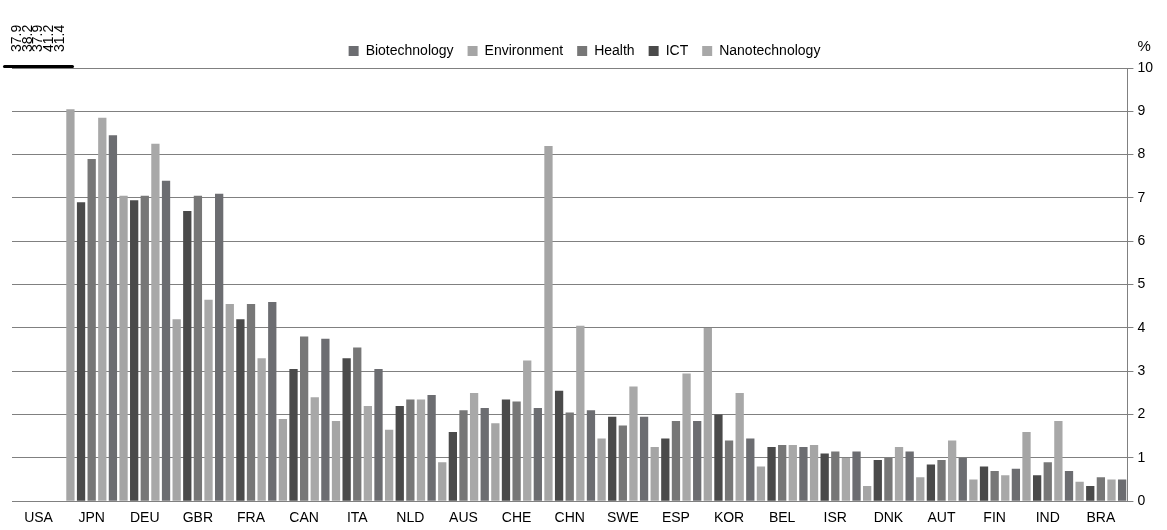 This screenshot has width=1167, height=530. Describe the element at coordinates (1141, 153) in the screenshot. I see `y-tick-label: 8` at that location.